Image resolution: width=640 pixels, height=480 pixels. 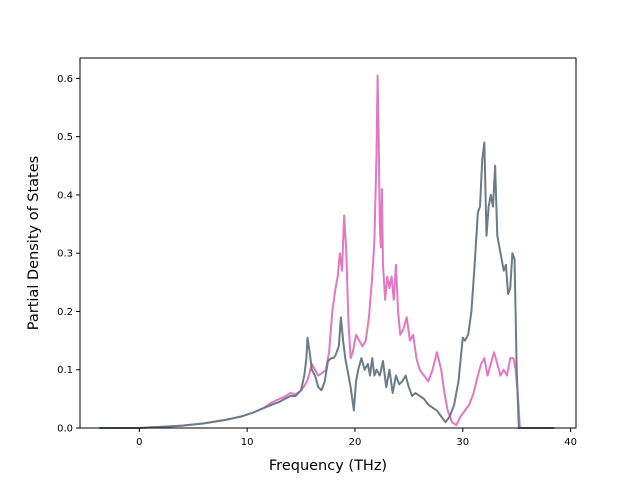 What do you see at coordinates (34, 243) in the screenshot?
I see `y-axis-label: Partial Density of States` at bounding box center [34, 243].